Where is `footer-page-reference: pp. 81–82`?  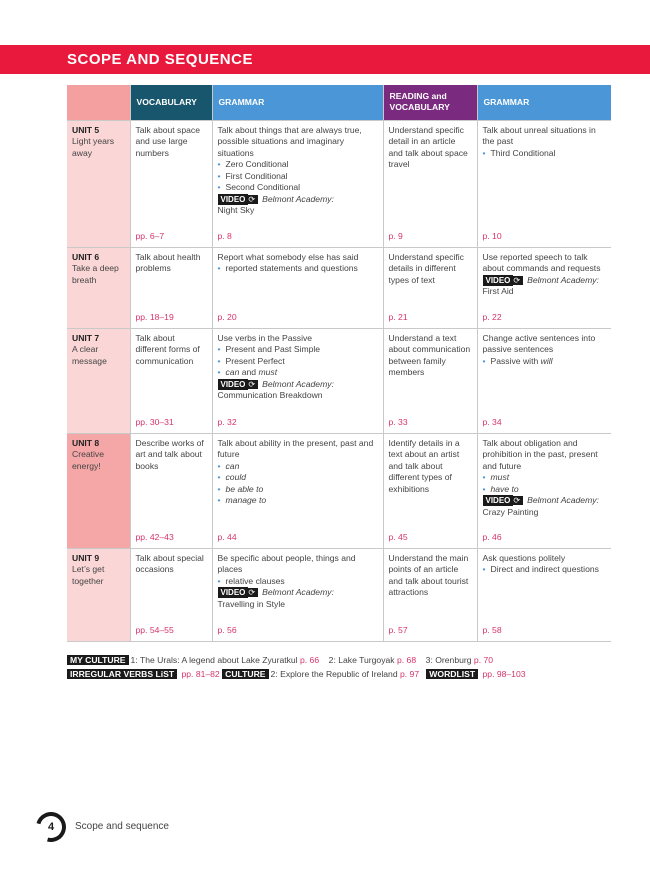 footer-page-reference: pp. 81–82 is located at coordinates (201, 674).